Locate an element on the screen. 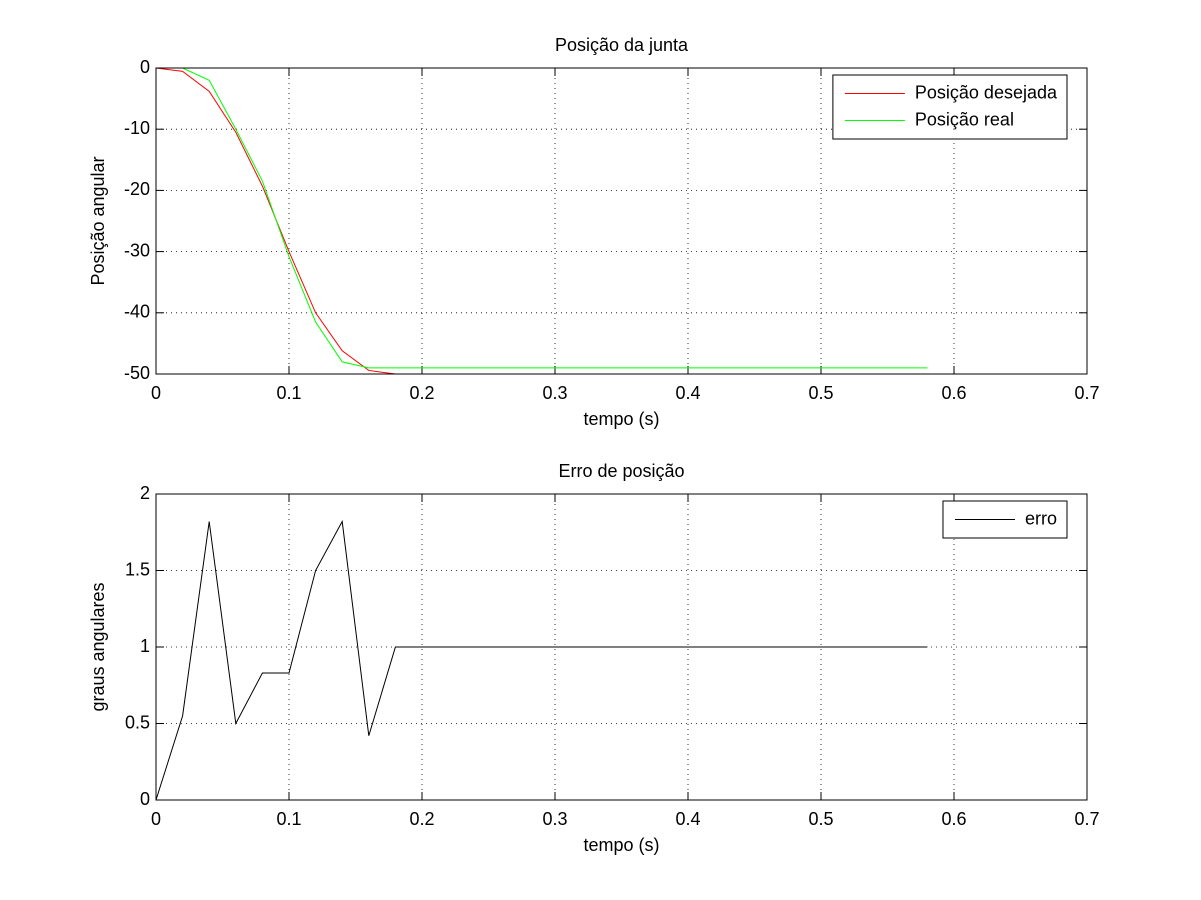 This screenshot has height=900, width=1201. legend: Posição desejada Posição real is located at coordinates (950, 107).